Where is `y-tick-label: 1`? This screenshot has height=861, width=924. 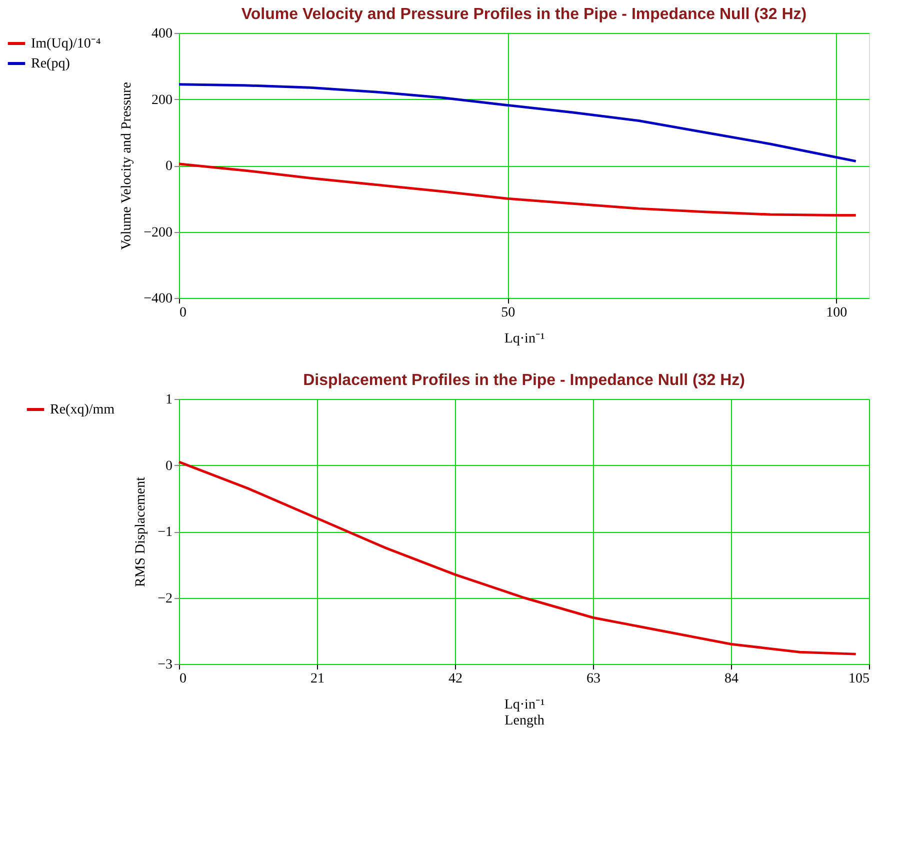 y-tick-label: 1 is located at coordinates (169, 400).